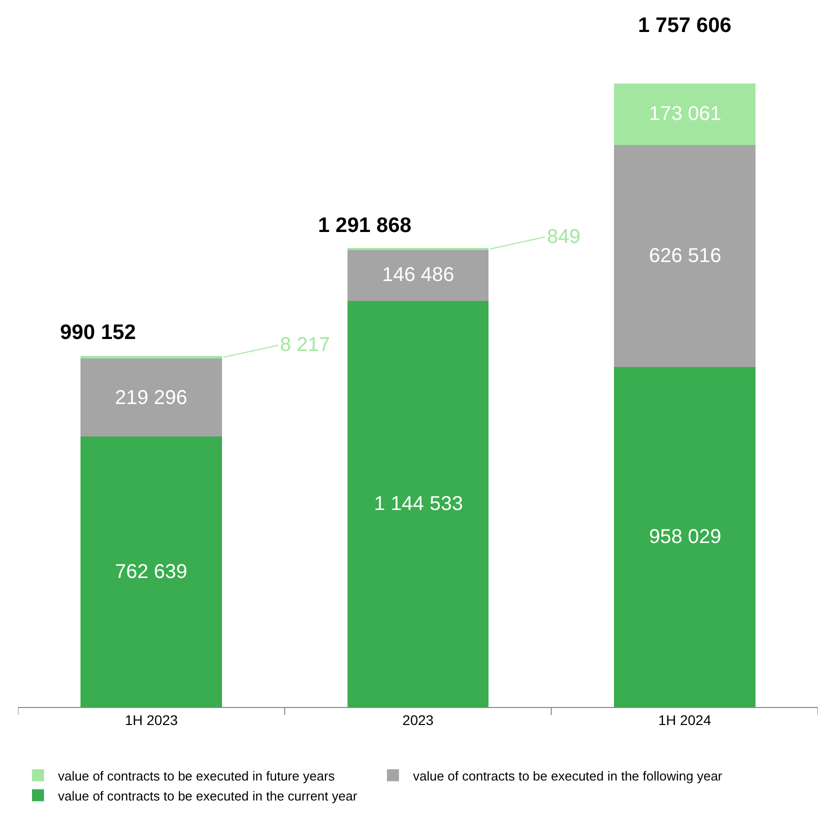 This screenshot has height=822, width=818. I want to click on data-label: 173 061, so click(685, 114).